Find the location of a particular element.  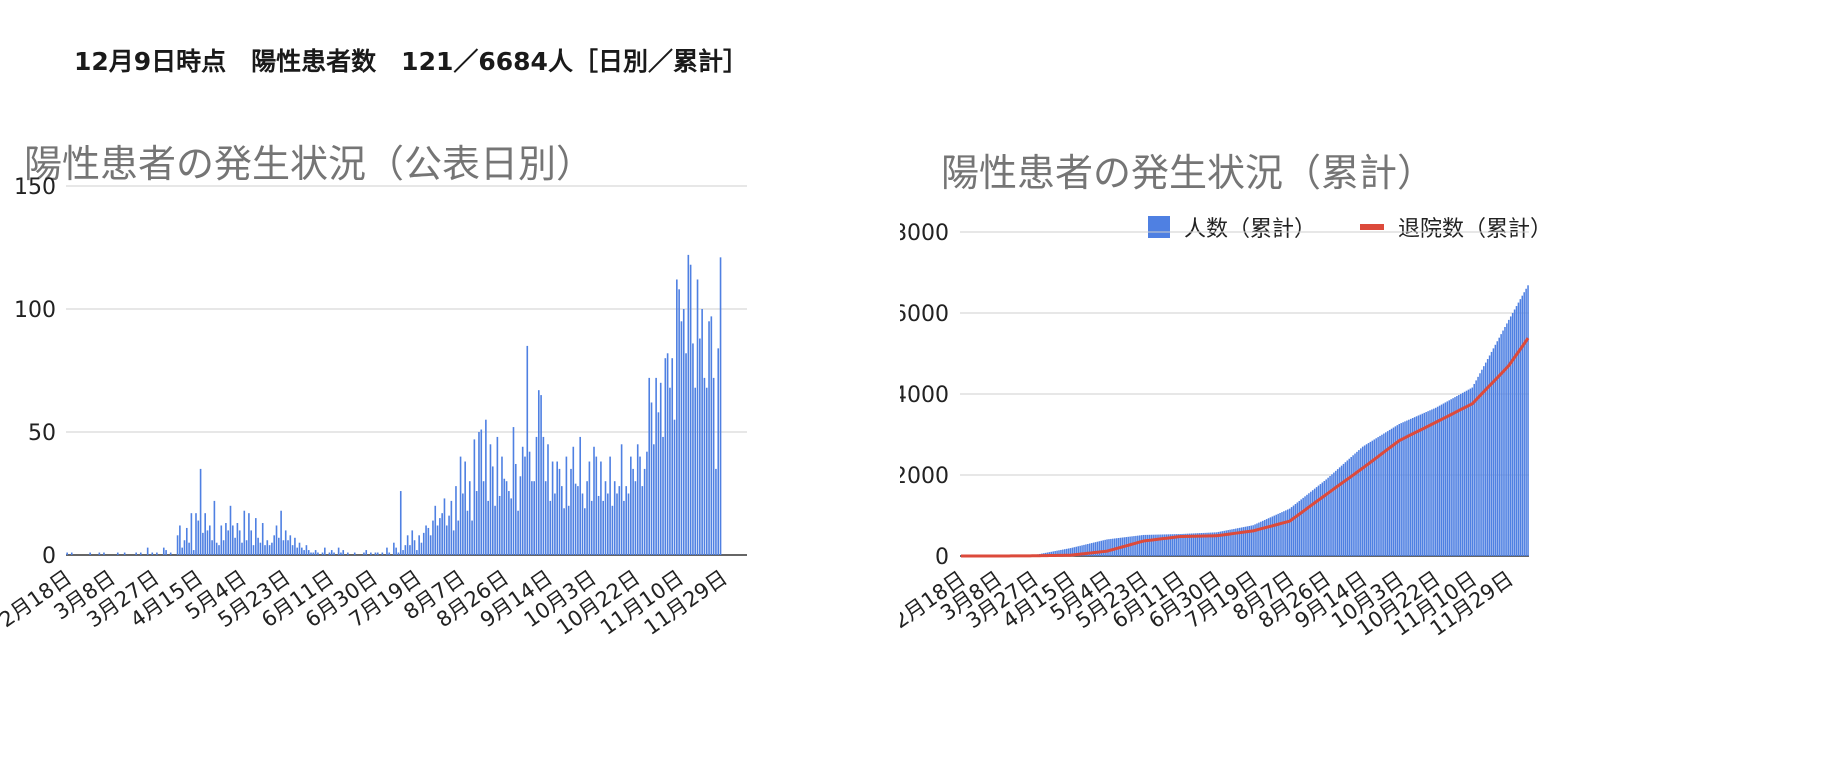

legend-label-total: 人数（累計） is located at coordinates (1250, 229).